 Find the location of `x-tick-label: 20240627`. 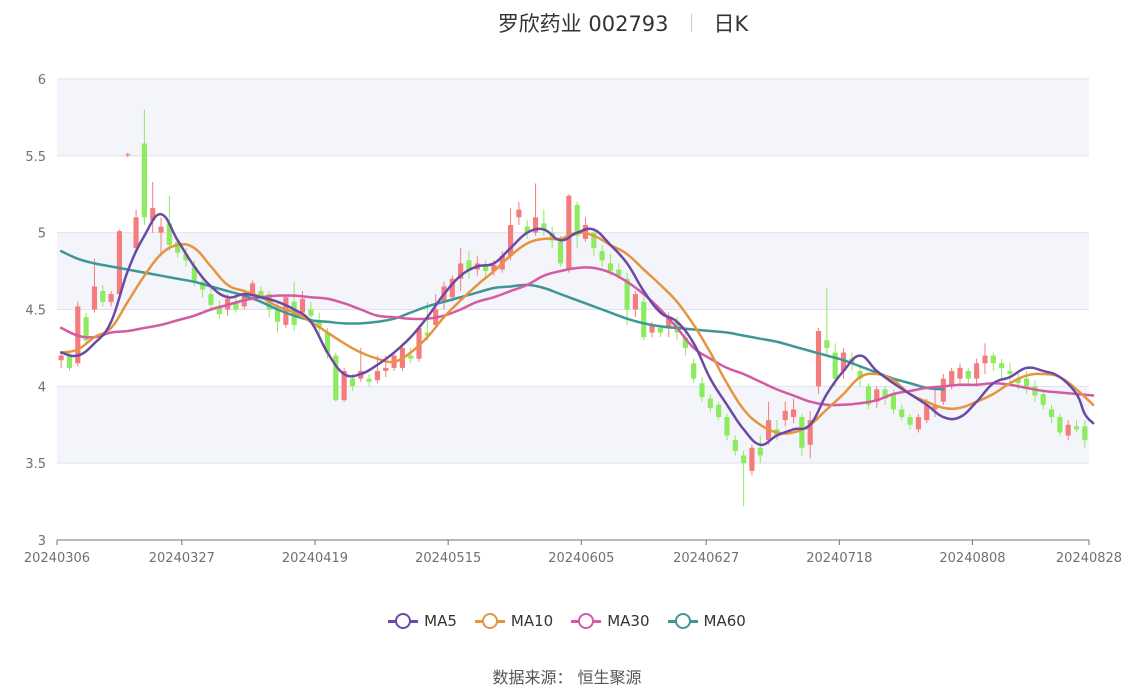

x-tick-label: 20240627 is located at coordinates (706, 558).